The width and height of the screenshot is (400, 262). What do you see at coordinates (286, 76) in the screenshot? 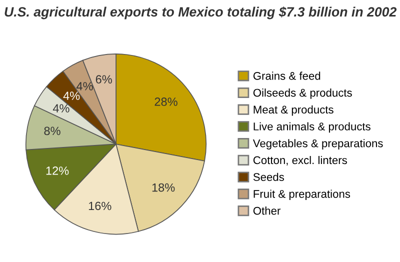
I see `legend-label: Grains & feed` at bounding box center [286, 76].